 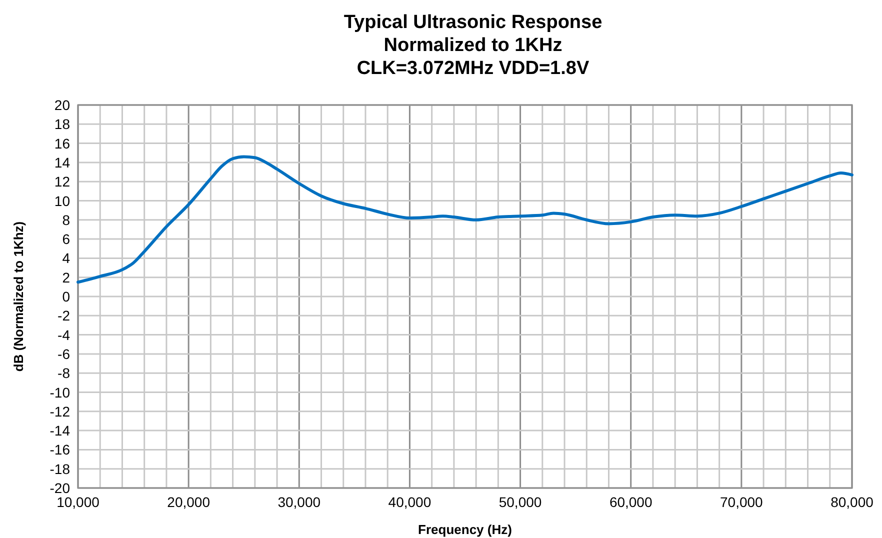 I want to click on y-tick-label: 0, so click(x=66, y=296).